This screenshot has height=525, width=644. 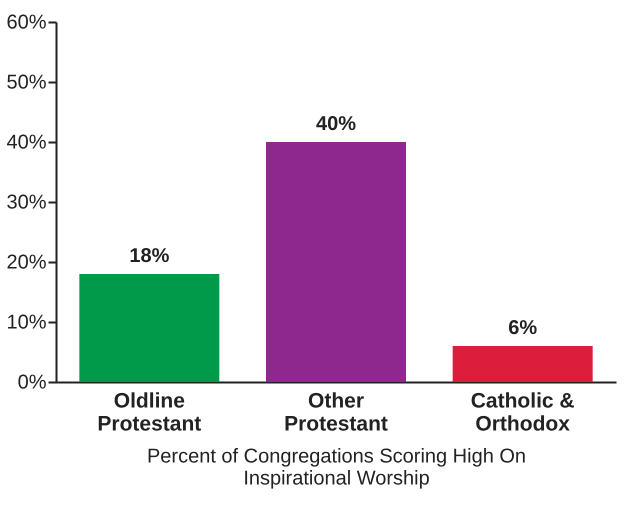 What do you see at coordinates (32, 383) in the screenshot?
I see `y-tick-label: 0%` at bounding box center [32, 383].